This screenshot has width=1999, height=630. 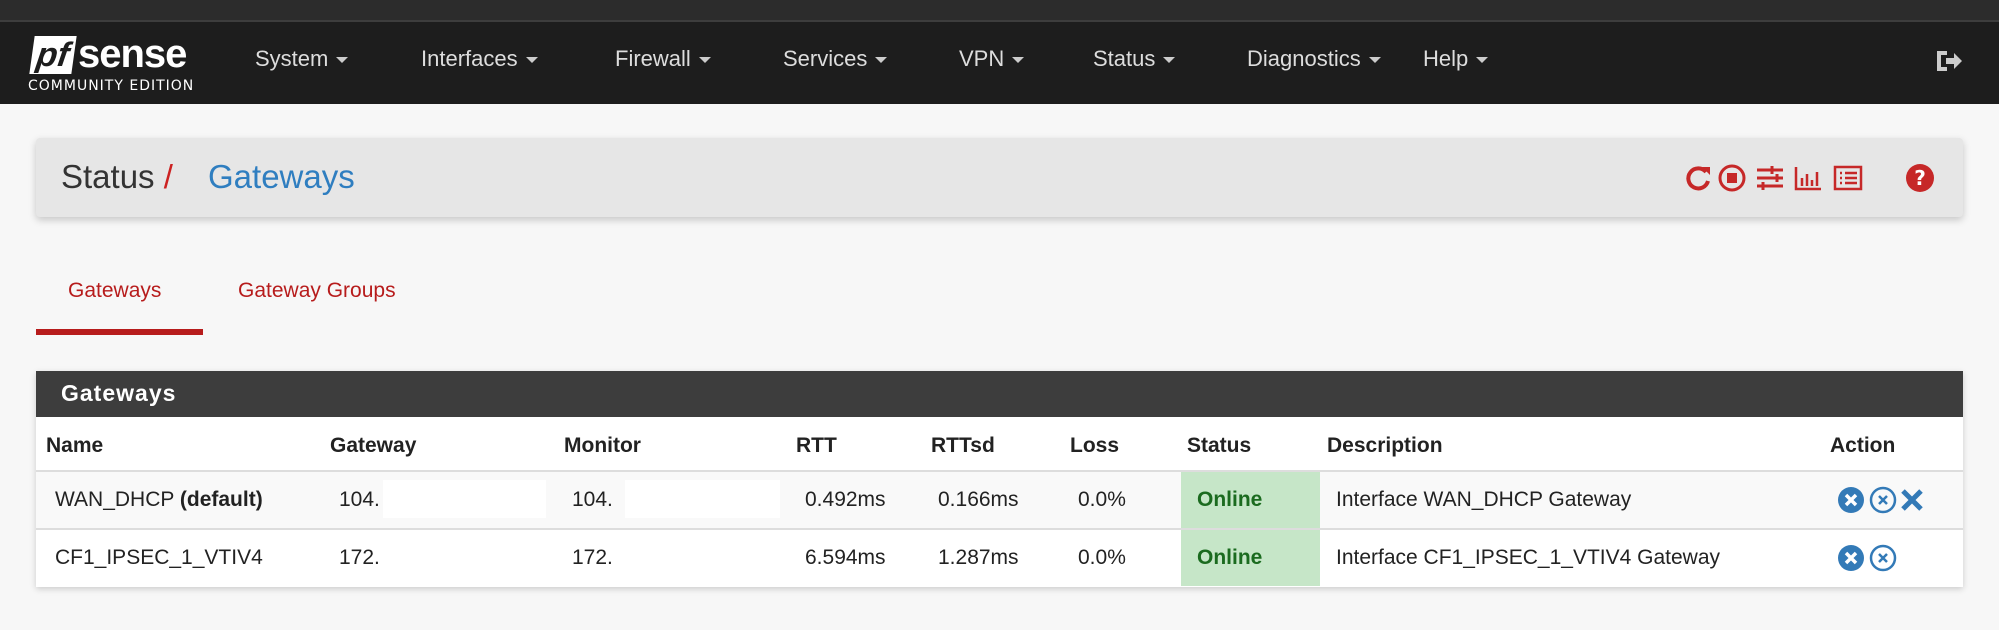 I want to click on nav-label: System, so click(x=292, y=58).